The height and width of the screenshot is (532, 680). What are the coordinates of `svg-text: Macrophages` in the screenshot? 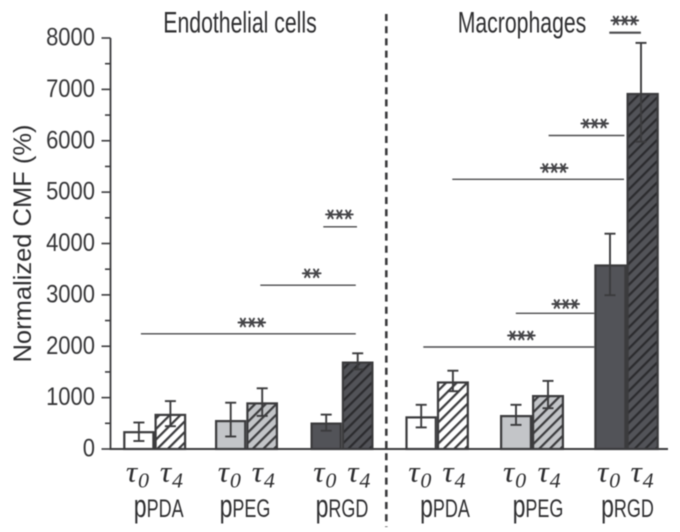 It's located at (522, 23).